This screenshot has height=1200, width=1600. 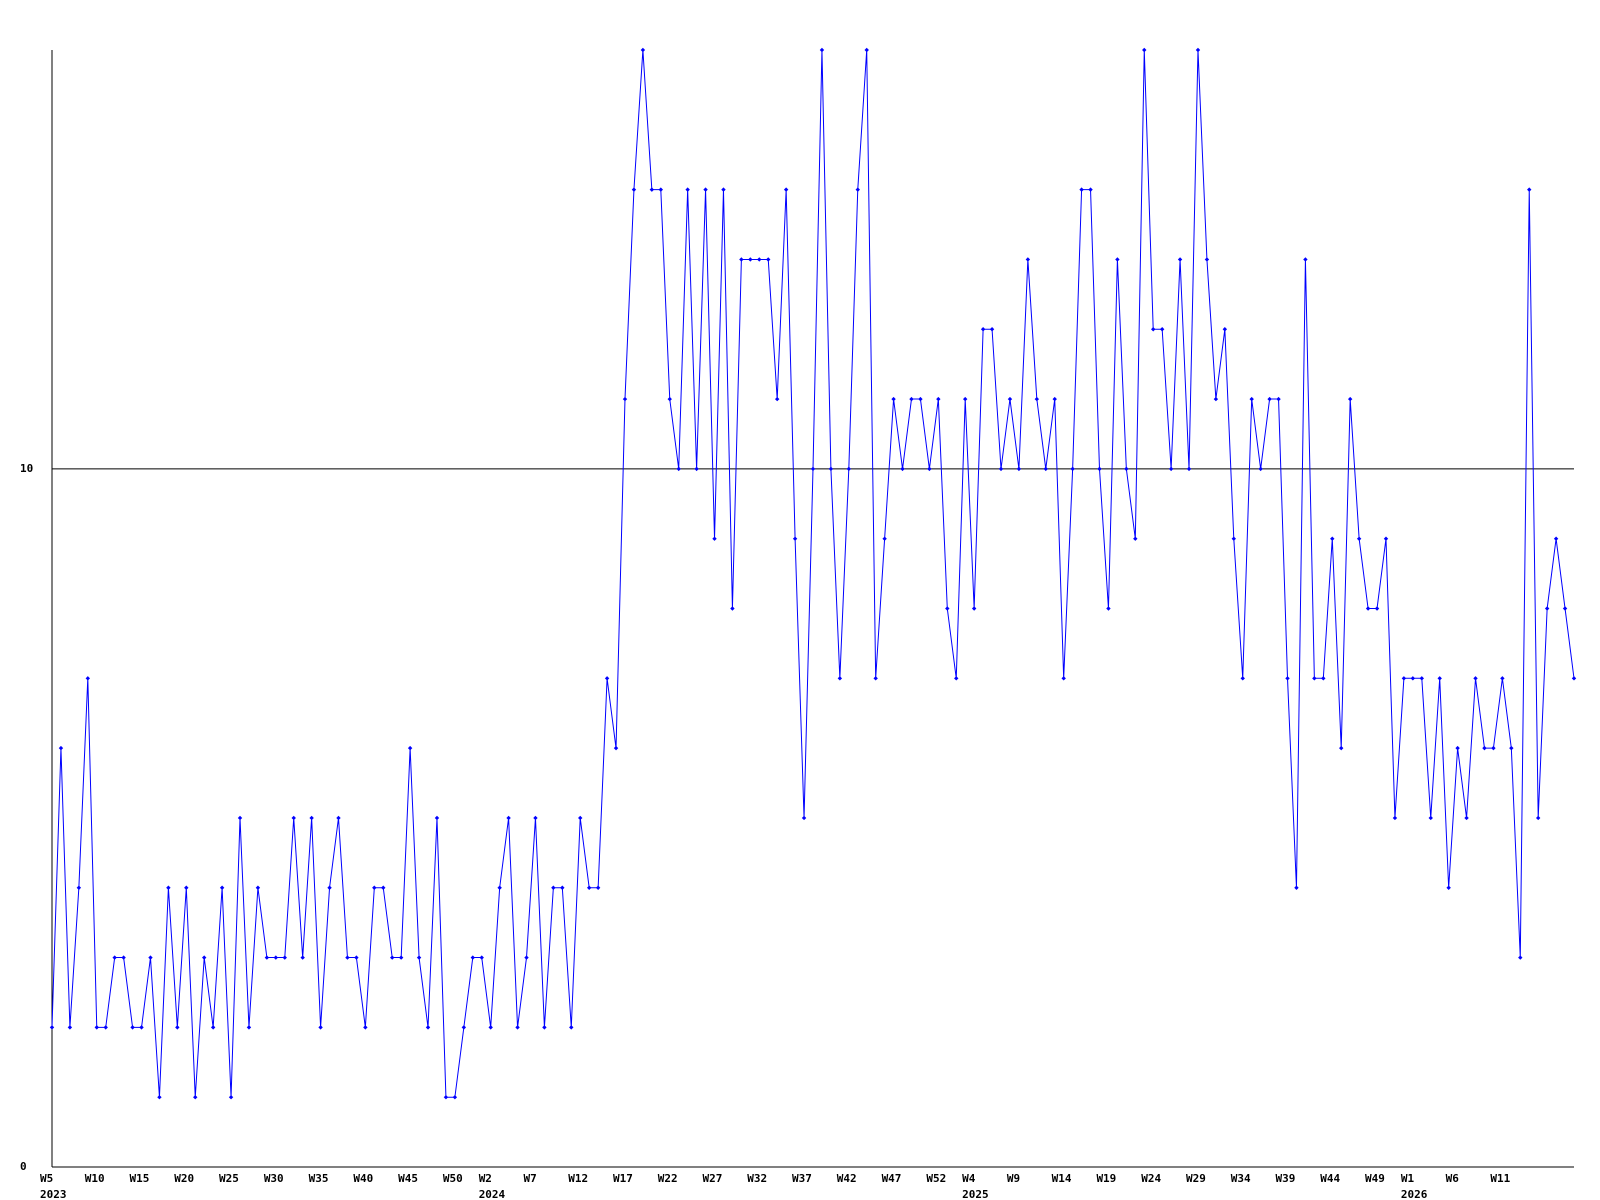 What do you see at coordinates (936, 1178) in the screenshot?
I see `x-tick-label: W52` at bounding box center [936, 1178].